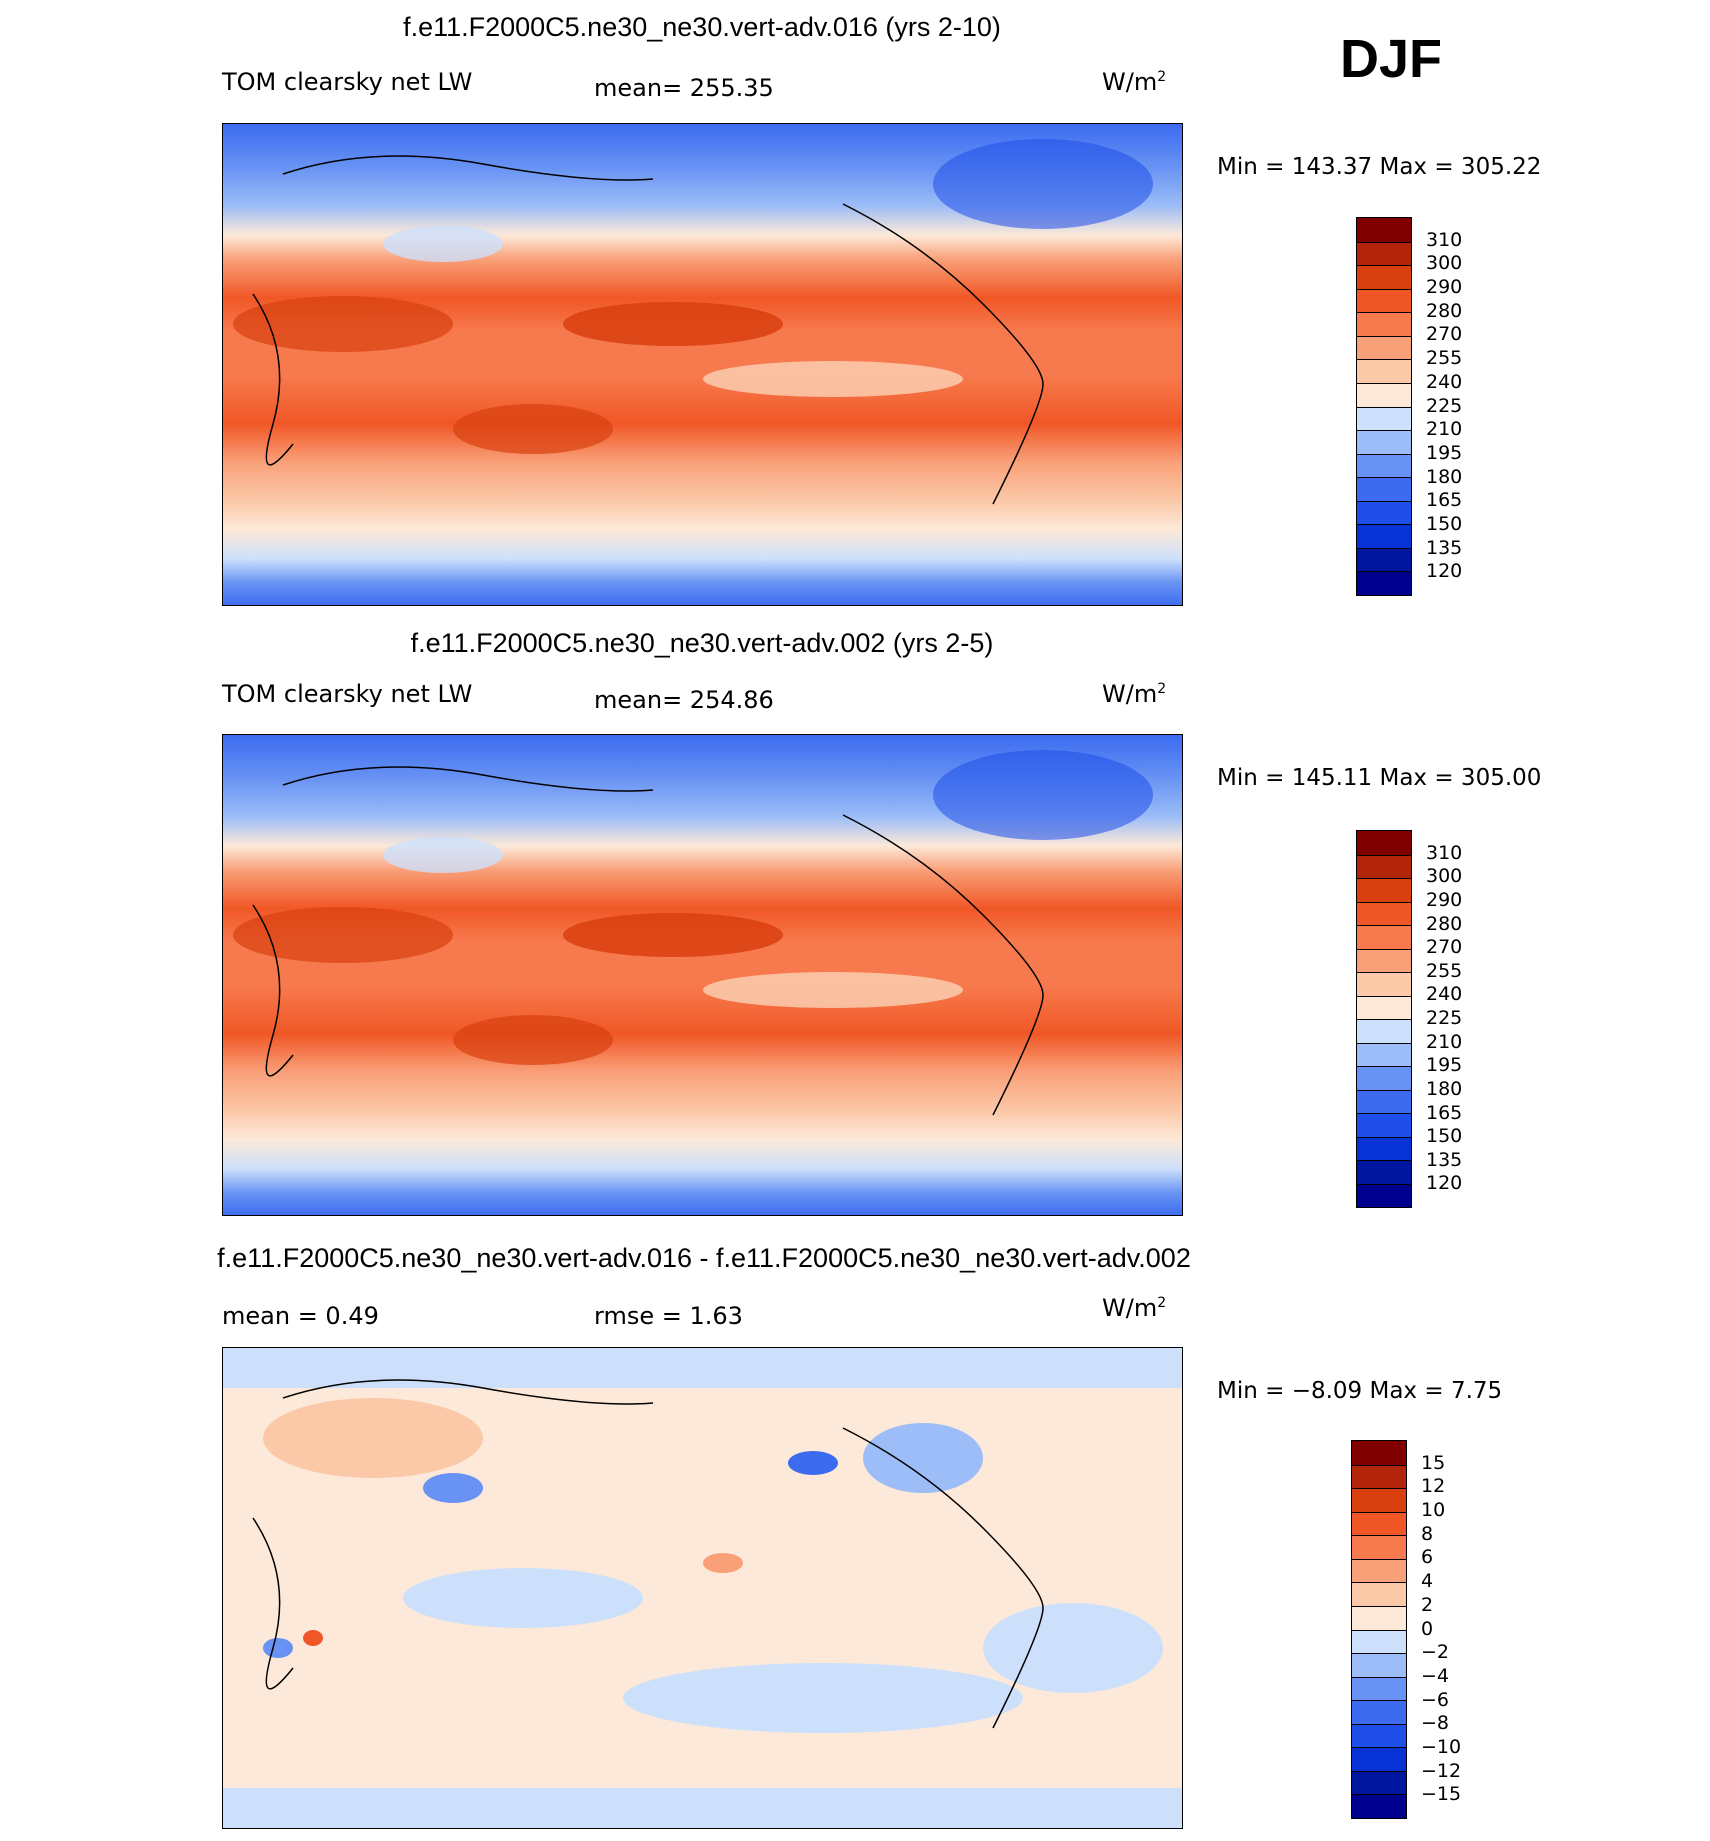  I want to click on panel1-colorbar, so click(1384, 406).